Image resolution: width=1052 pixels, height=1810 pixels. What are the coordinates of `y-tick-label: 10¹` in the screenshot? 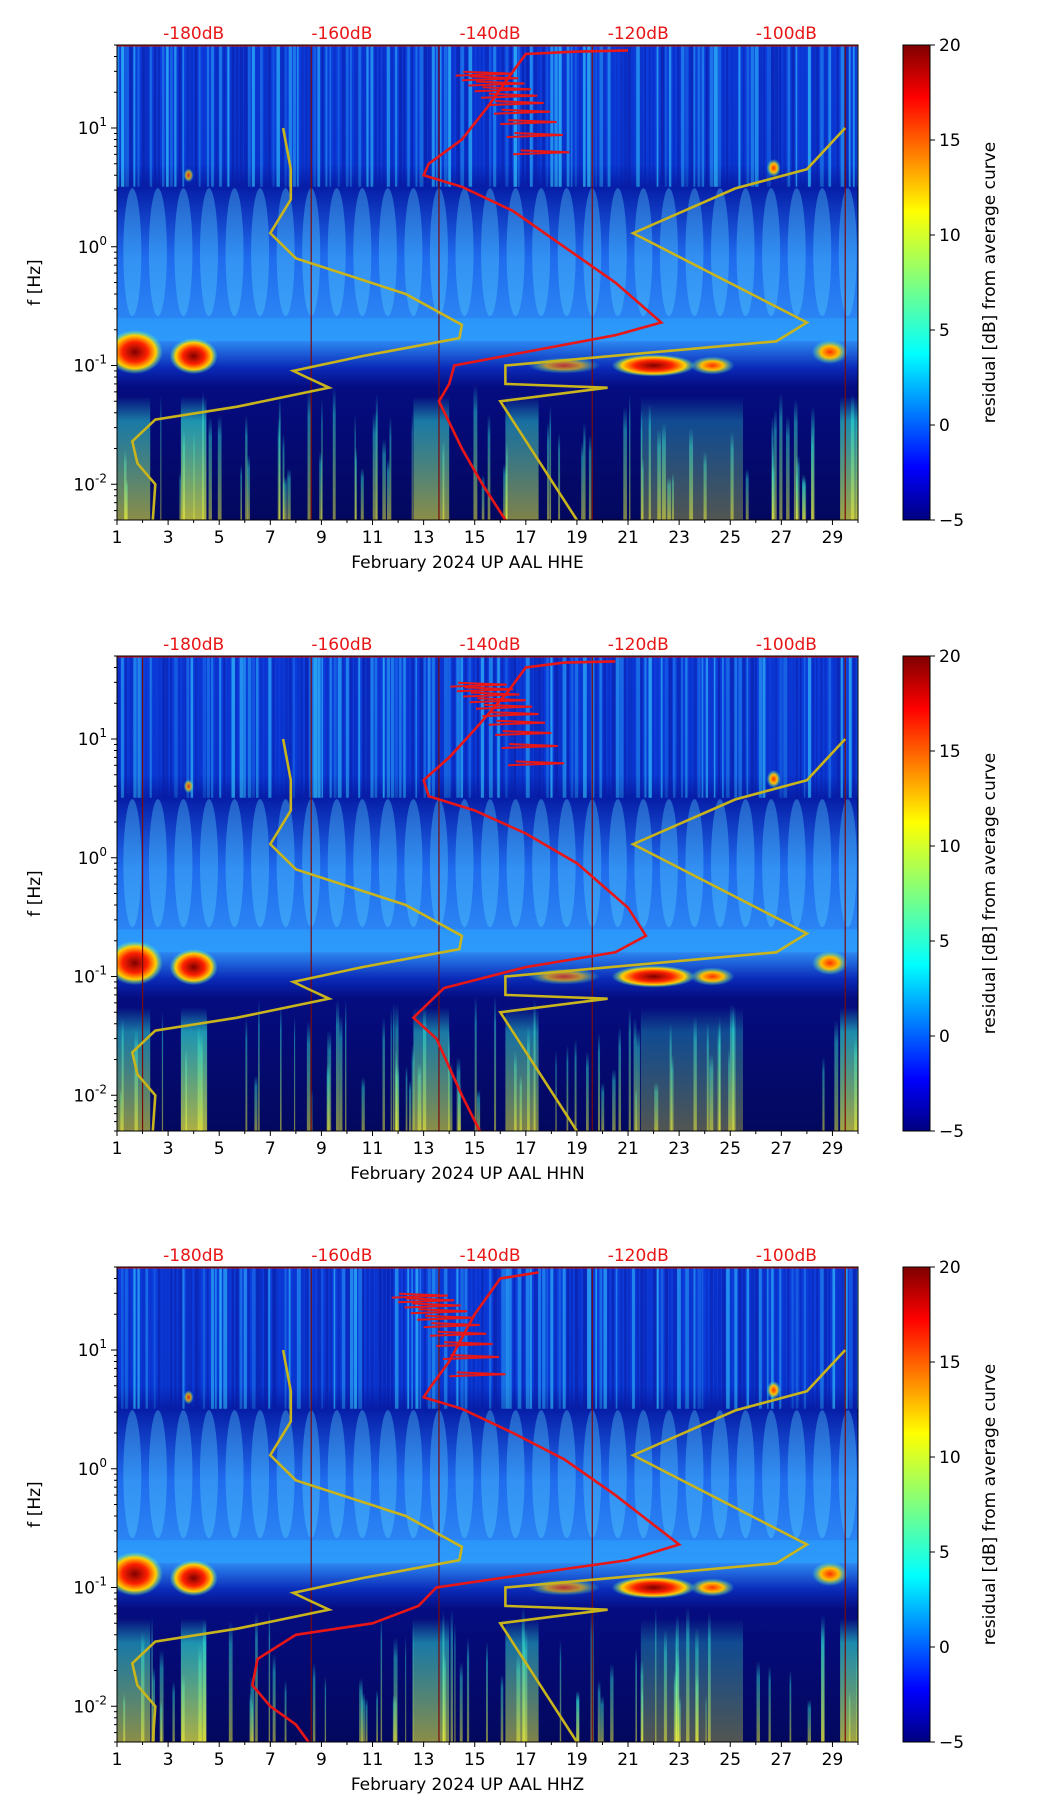 It's located at (92, 1349).